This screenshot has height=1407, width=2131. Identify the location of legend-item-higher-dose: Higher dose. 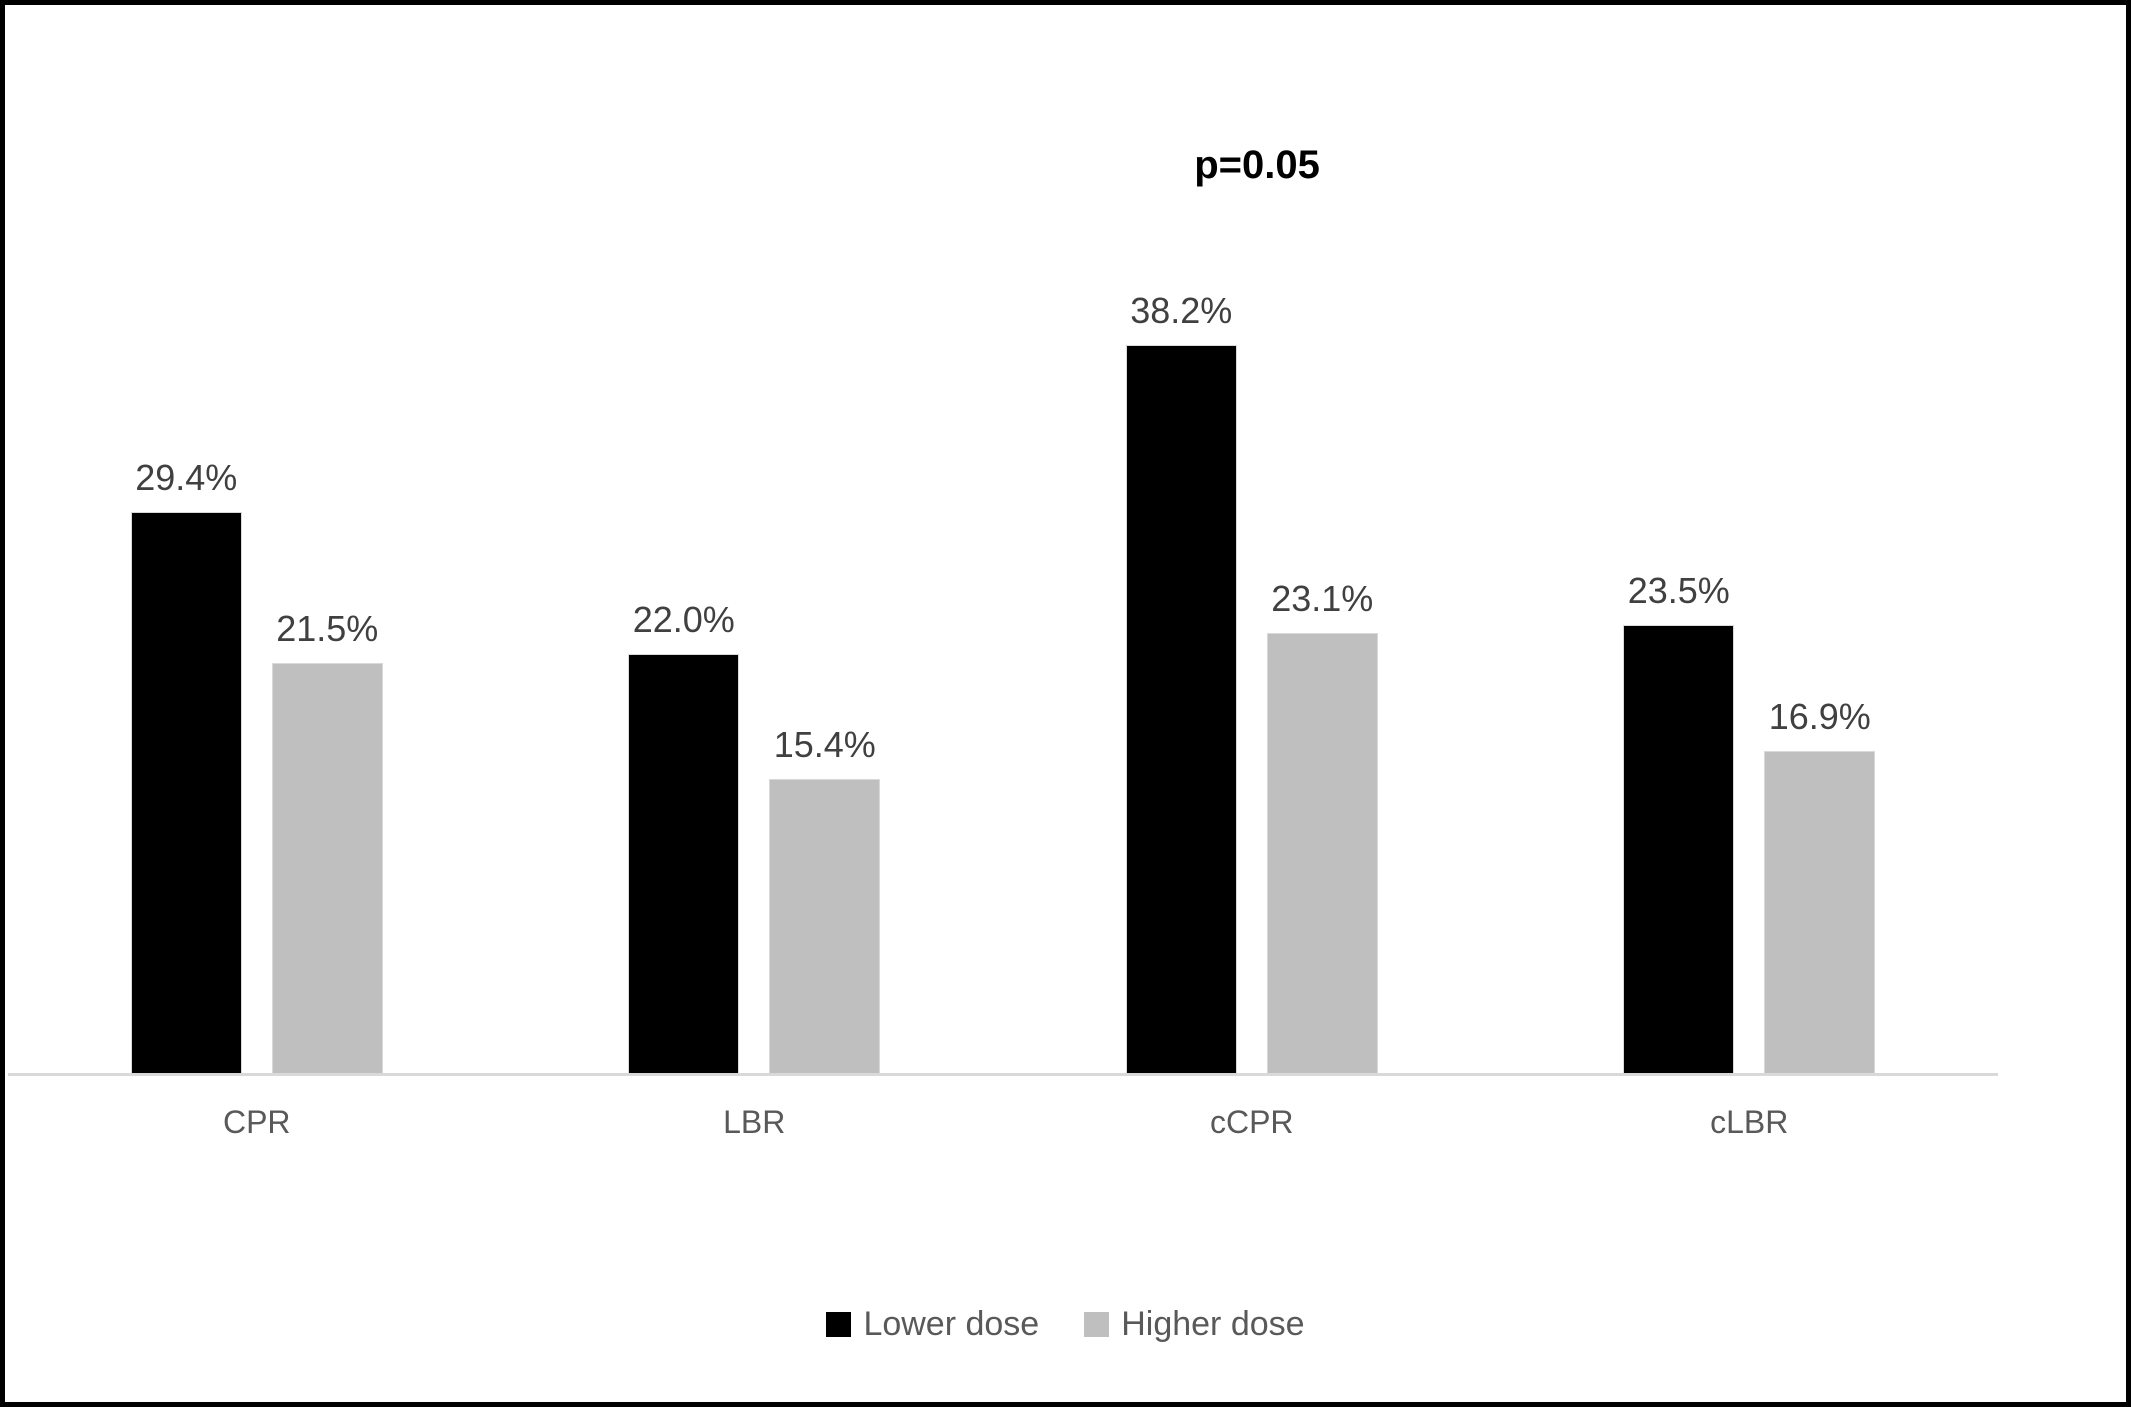
(1194, 1324).